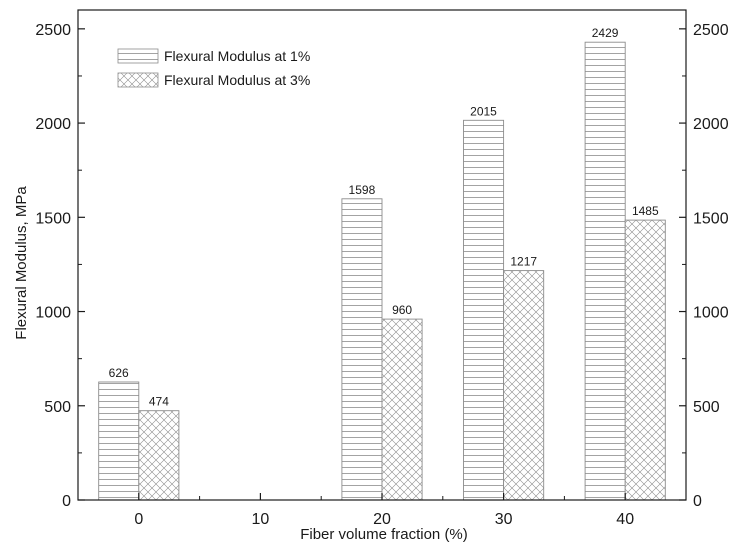 This screenshot has width=740, height=546. Describe the element at coordinates (711, 313) in the screenshot. I see `y-tick-label-right-1000: 1000` at that location.